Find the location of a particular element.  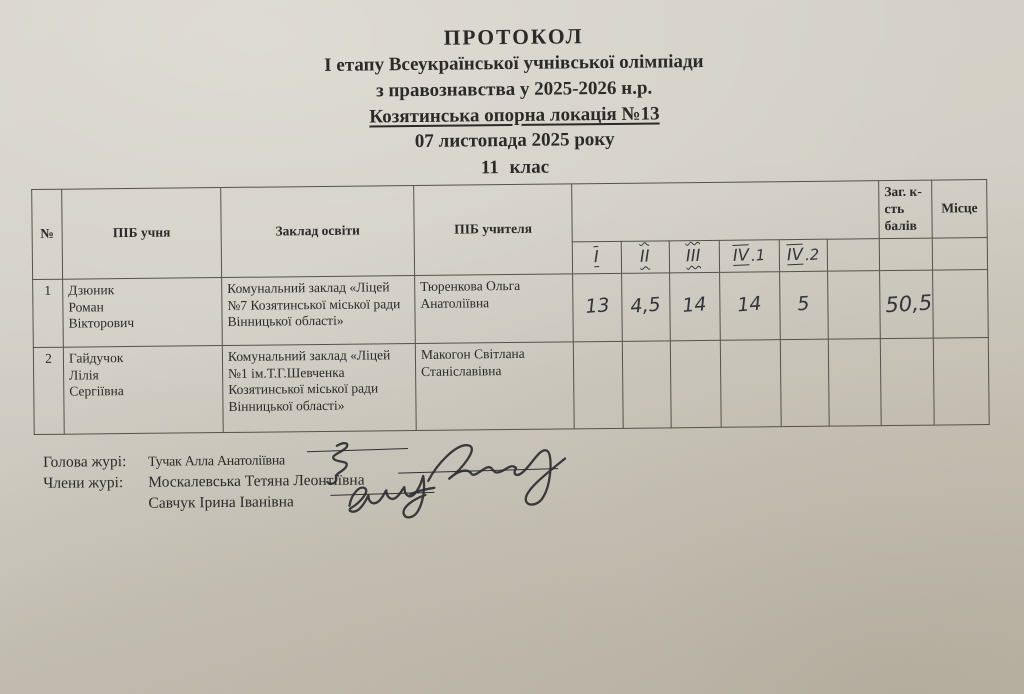

score-cell-task3: 14 is located at coordinates (695, 306).